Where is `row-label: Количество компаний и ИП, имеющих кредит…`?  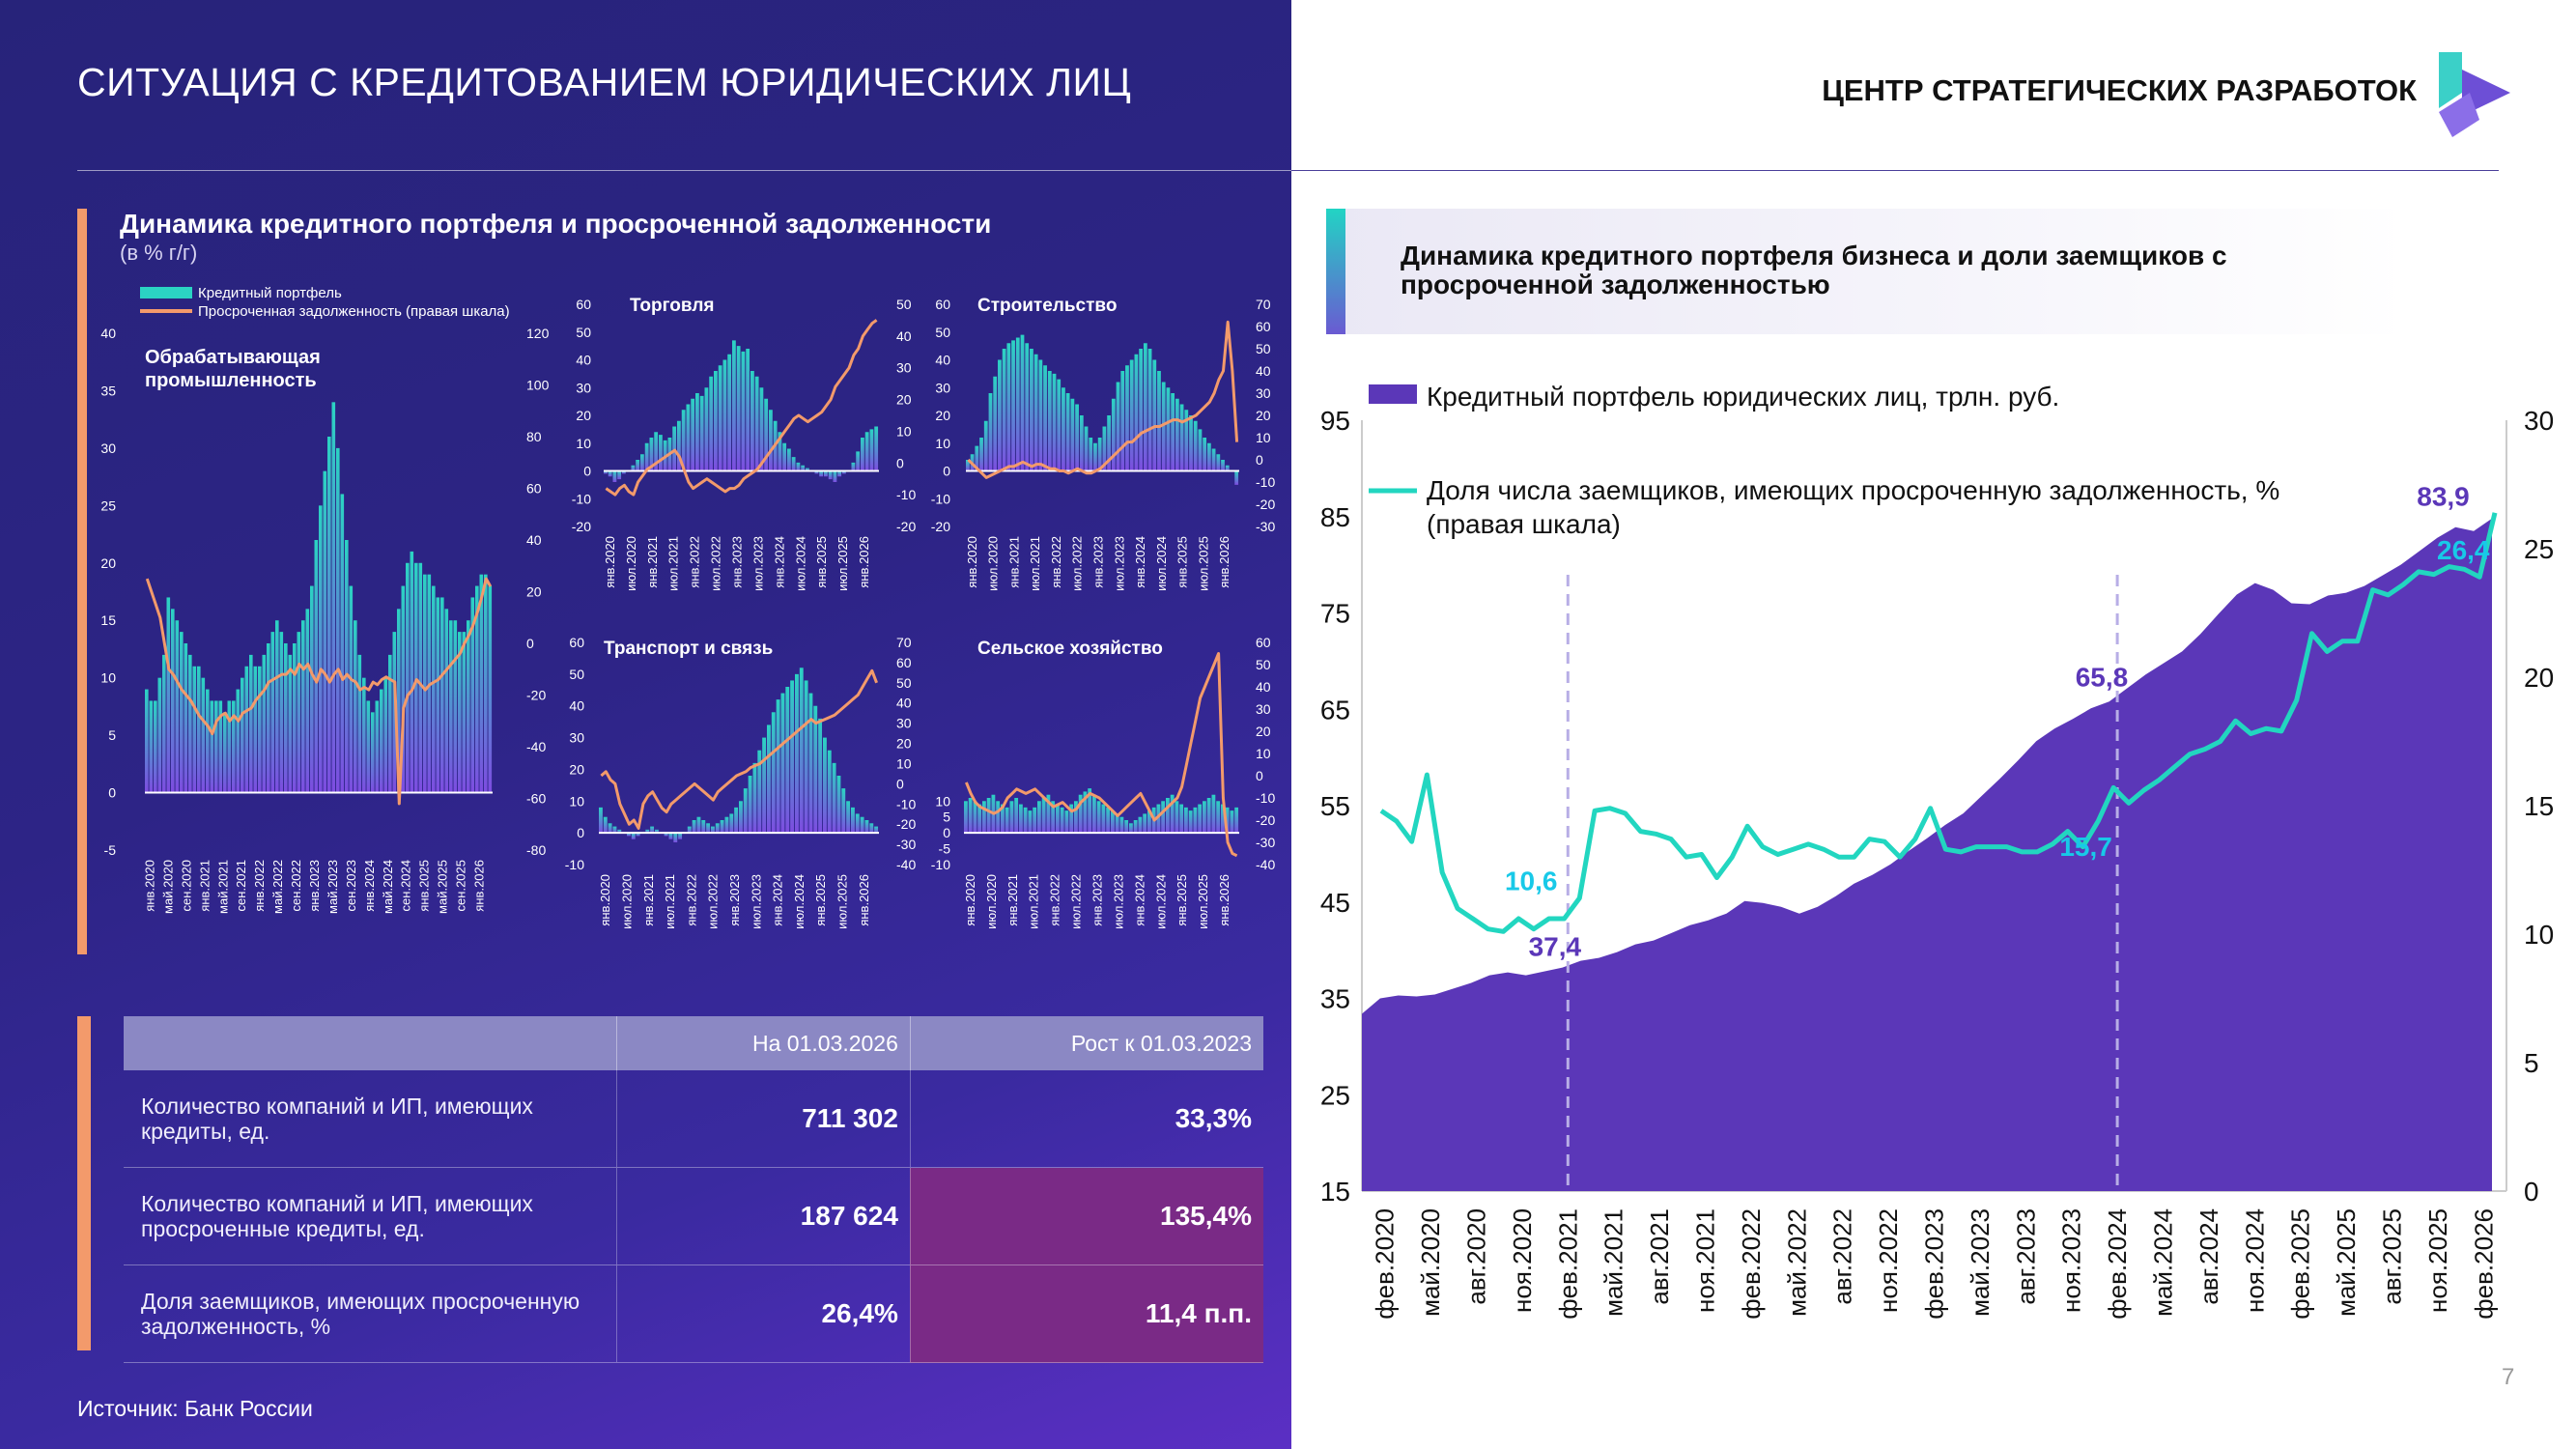
row-label: Количество компаний и ИП, имеющих кредит… is located at coordinates (370, 1119).